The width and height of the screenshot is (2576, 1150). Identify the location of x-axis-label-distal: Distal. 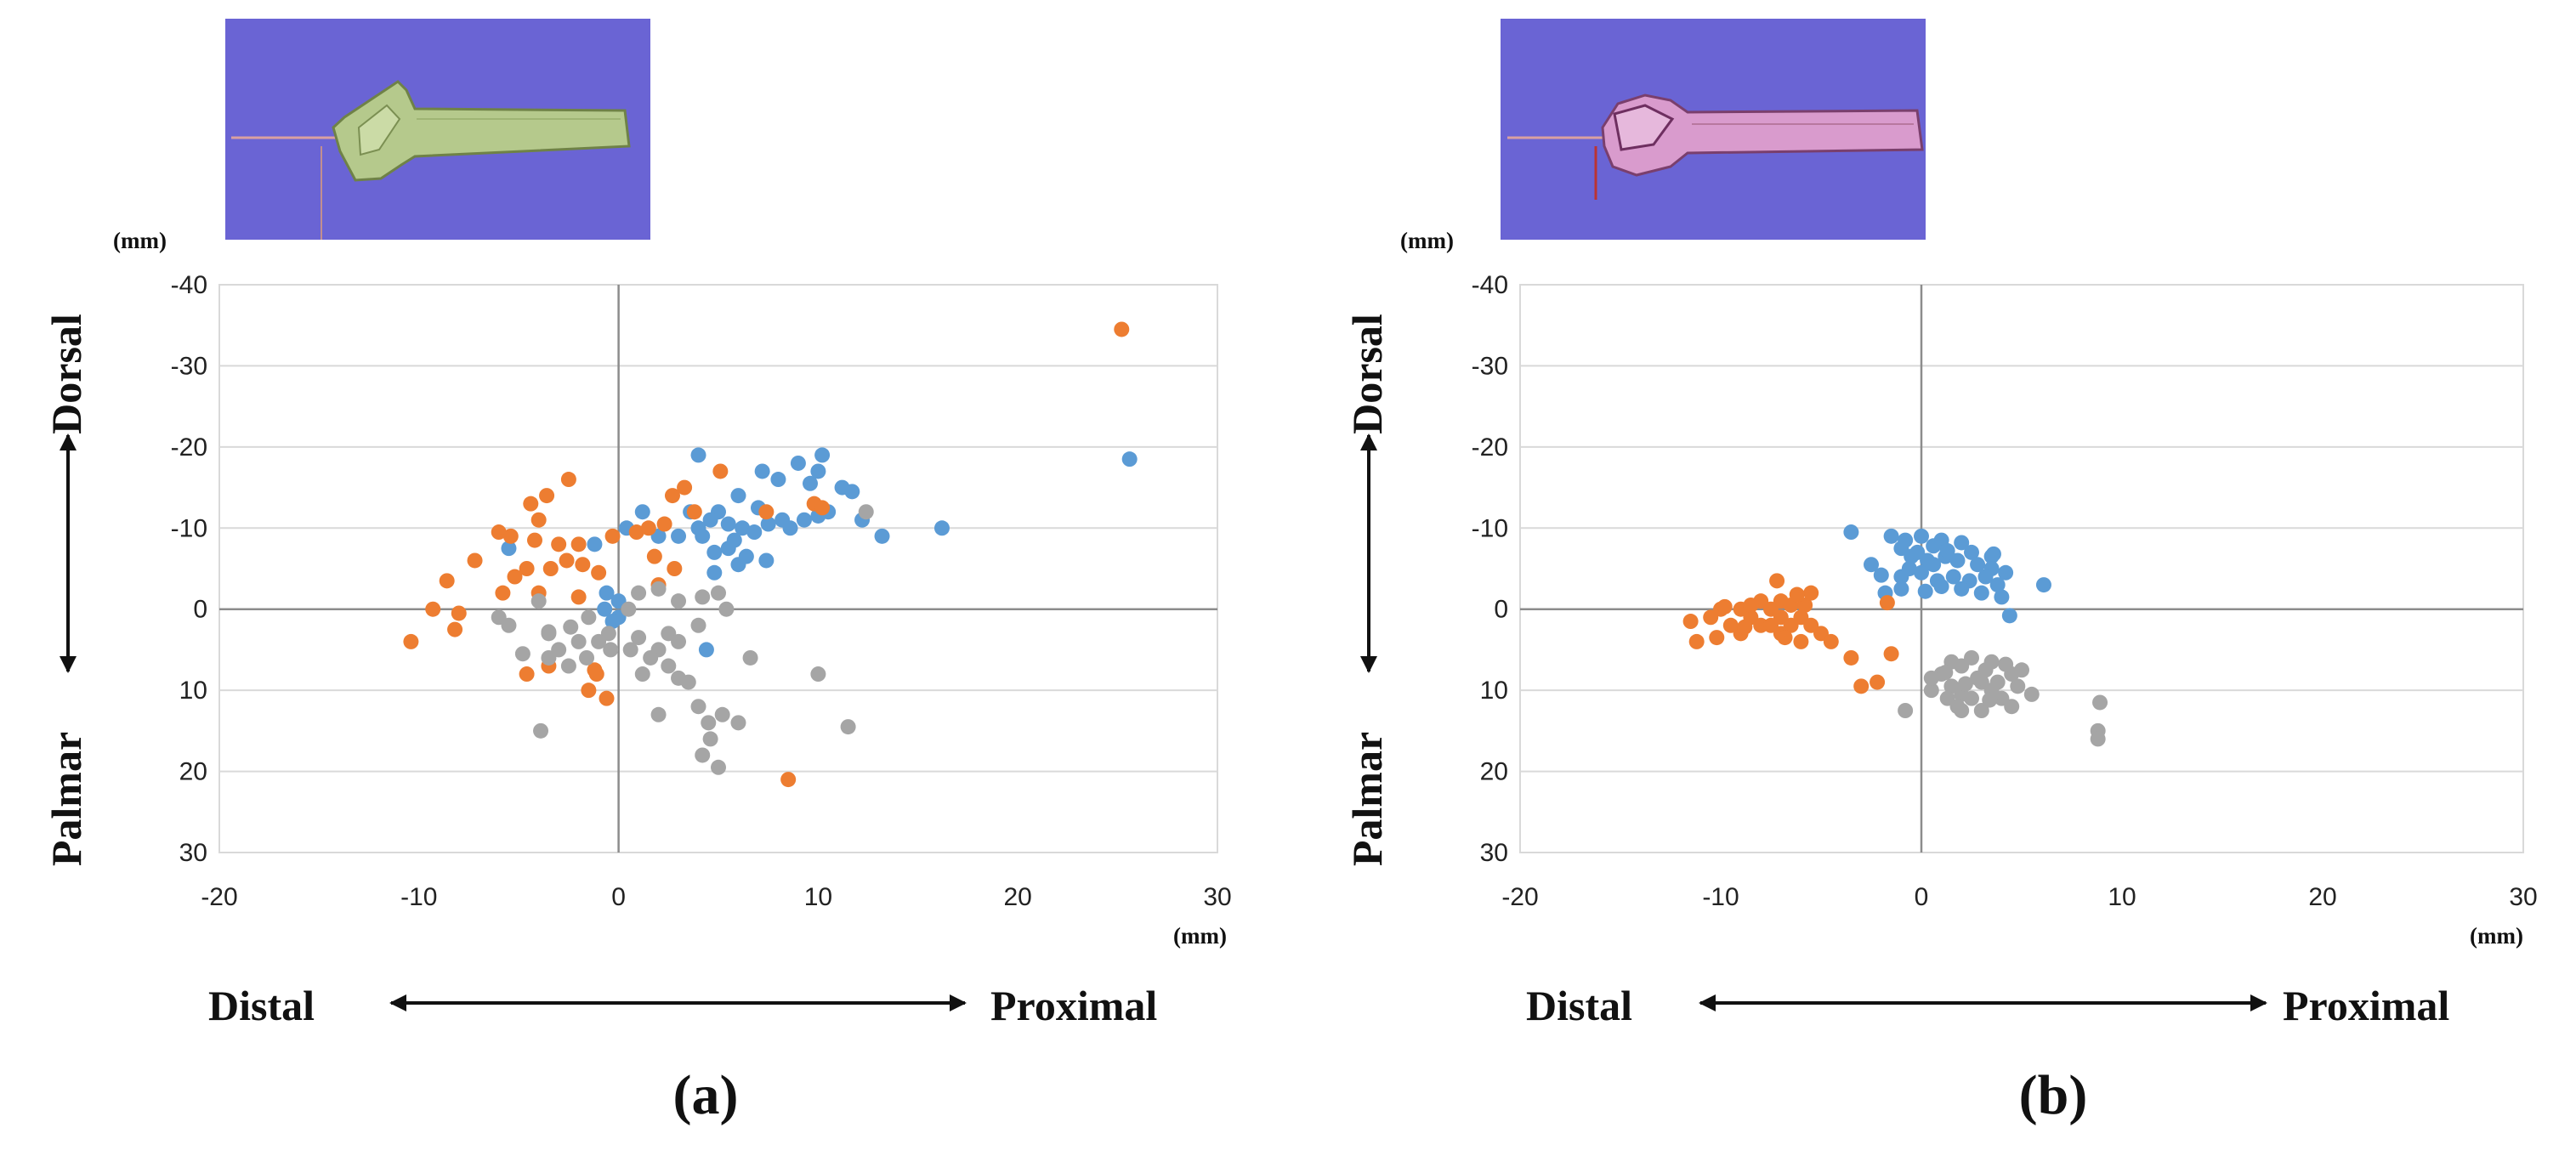
(261, 1006).